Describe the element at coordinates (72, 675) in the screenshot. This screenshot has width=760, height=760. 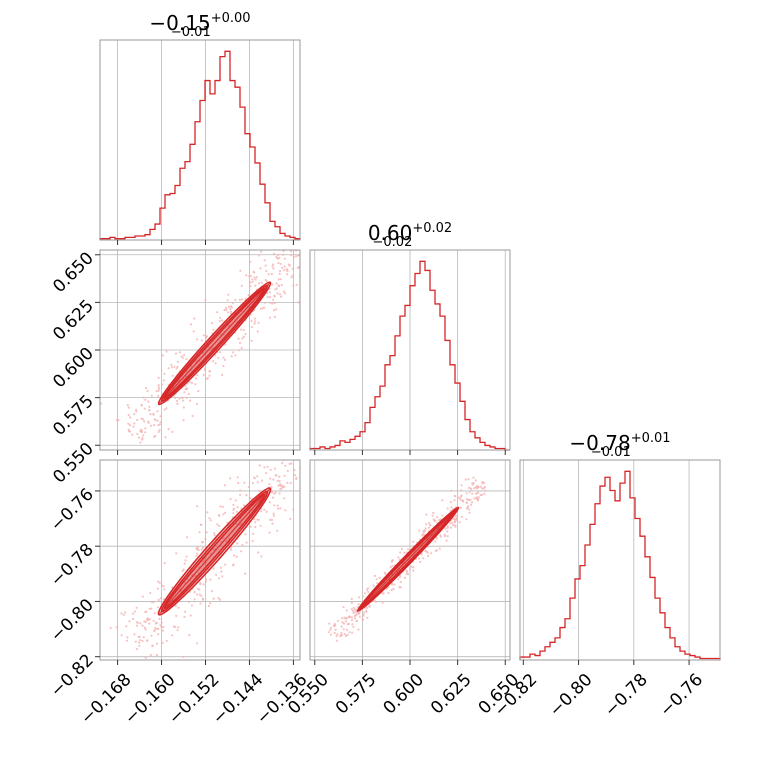
I see `y-tick-label: −0.82` at that location.